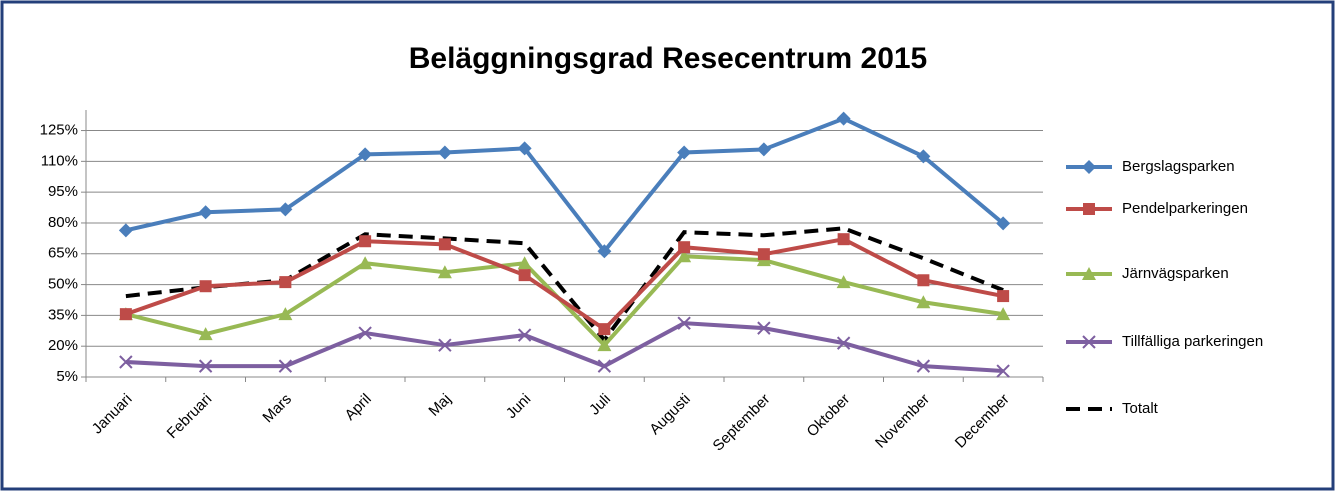 Image resolution: width=1335 pixels, height=491 pixels. What do you see at coordinates (63, 314) in the screenshot?
I see `y-tick-label: 35%` at bounding box center [63, 314].